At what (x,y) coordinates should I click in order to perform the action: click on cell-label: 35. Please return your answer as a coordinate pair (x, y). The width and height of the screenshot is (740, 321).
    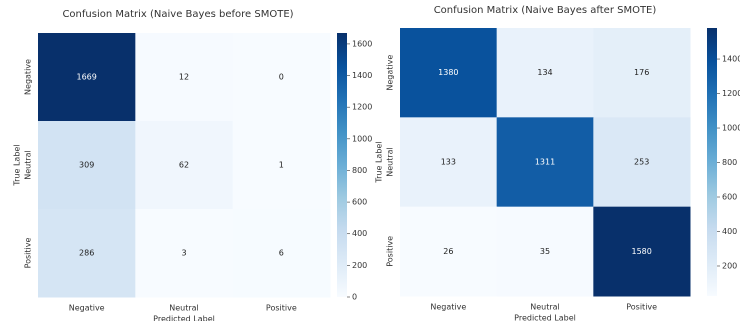
    Looking at the image, I should click on (545, 251).